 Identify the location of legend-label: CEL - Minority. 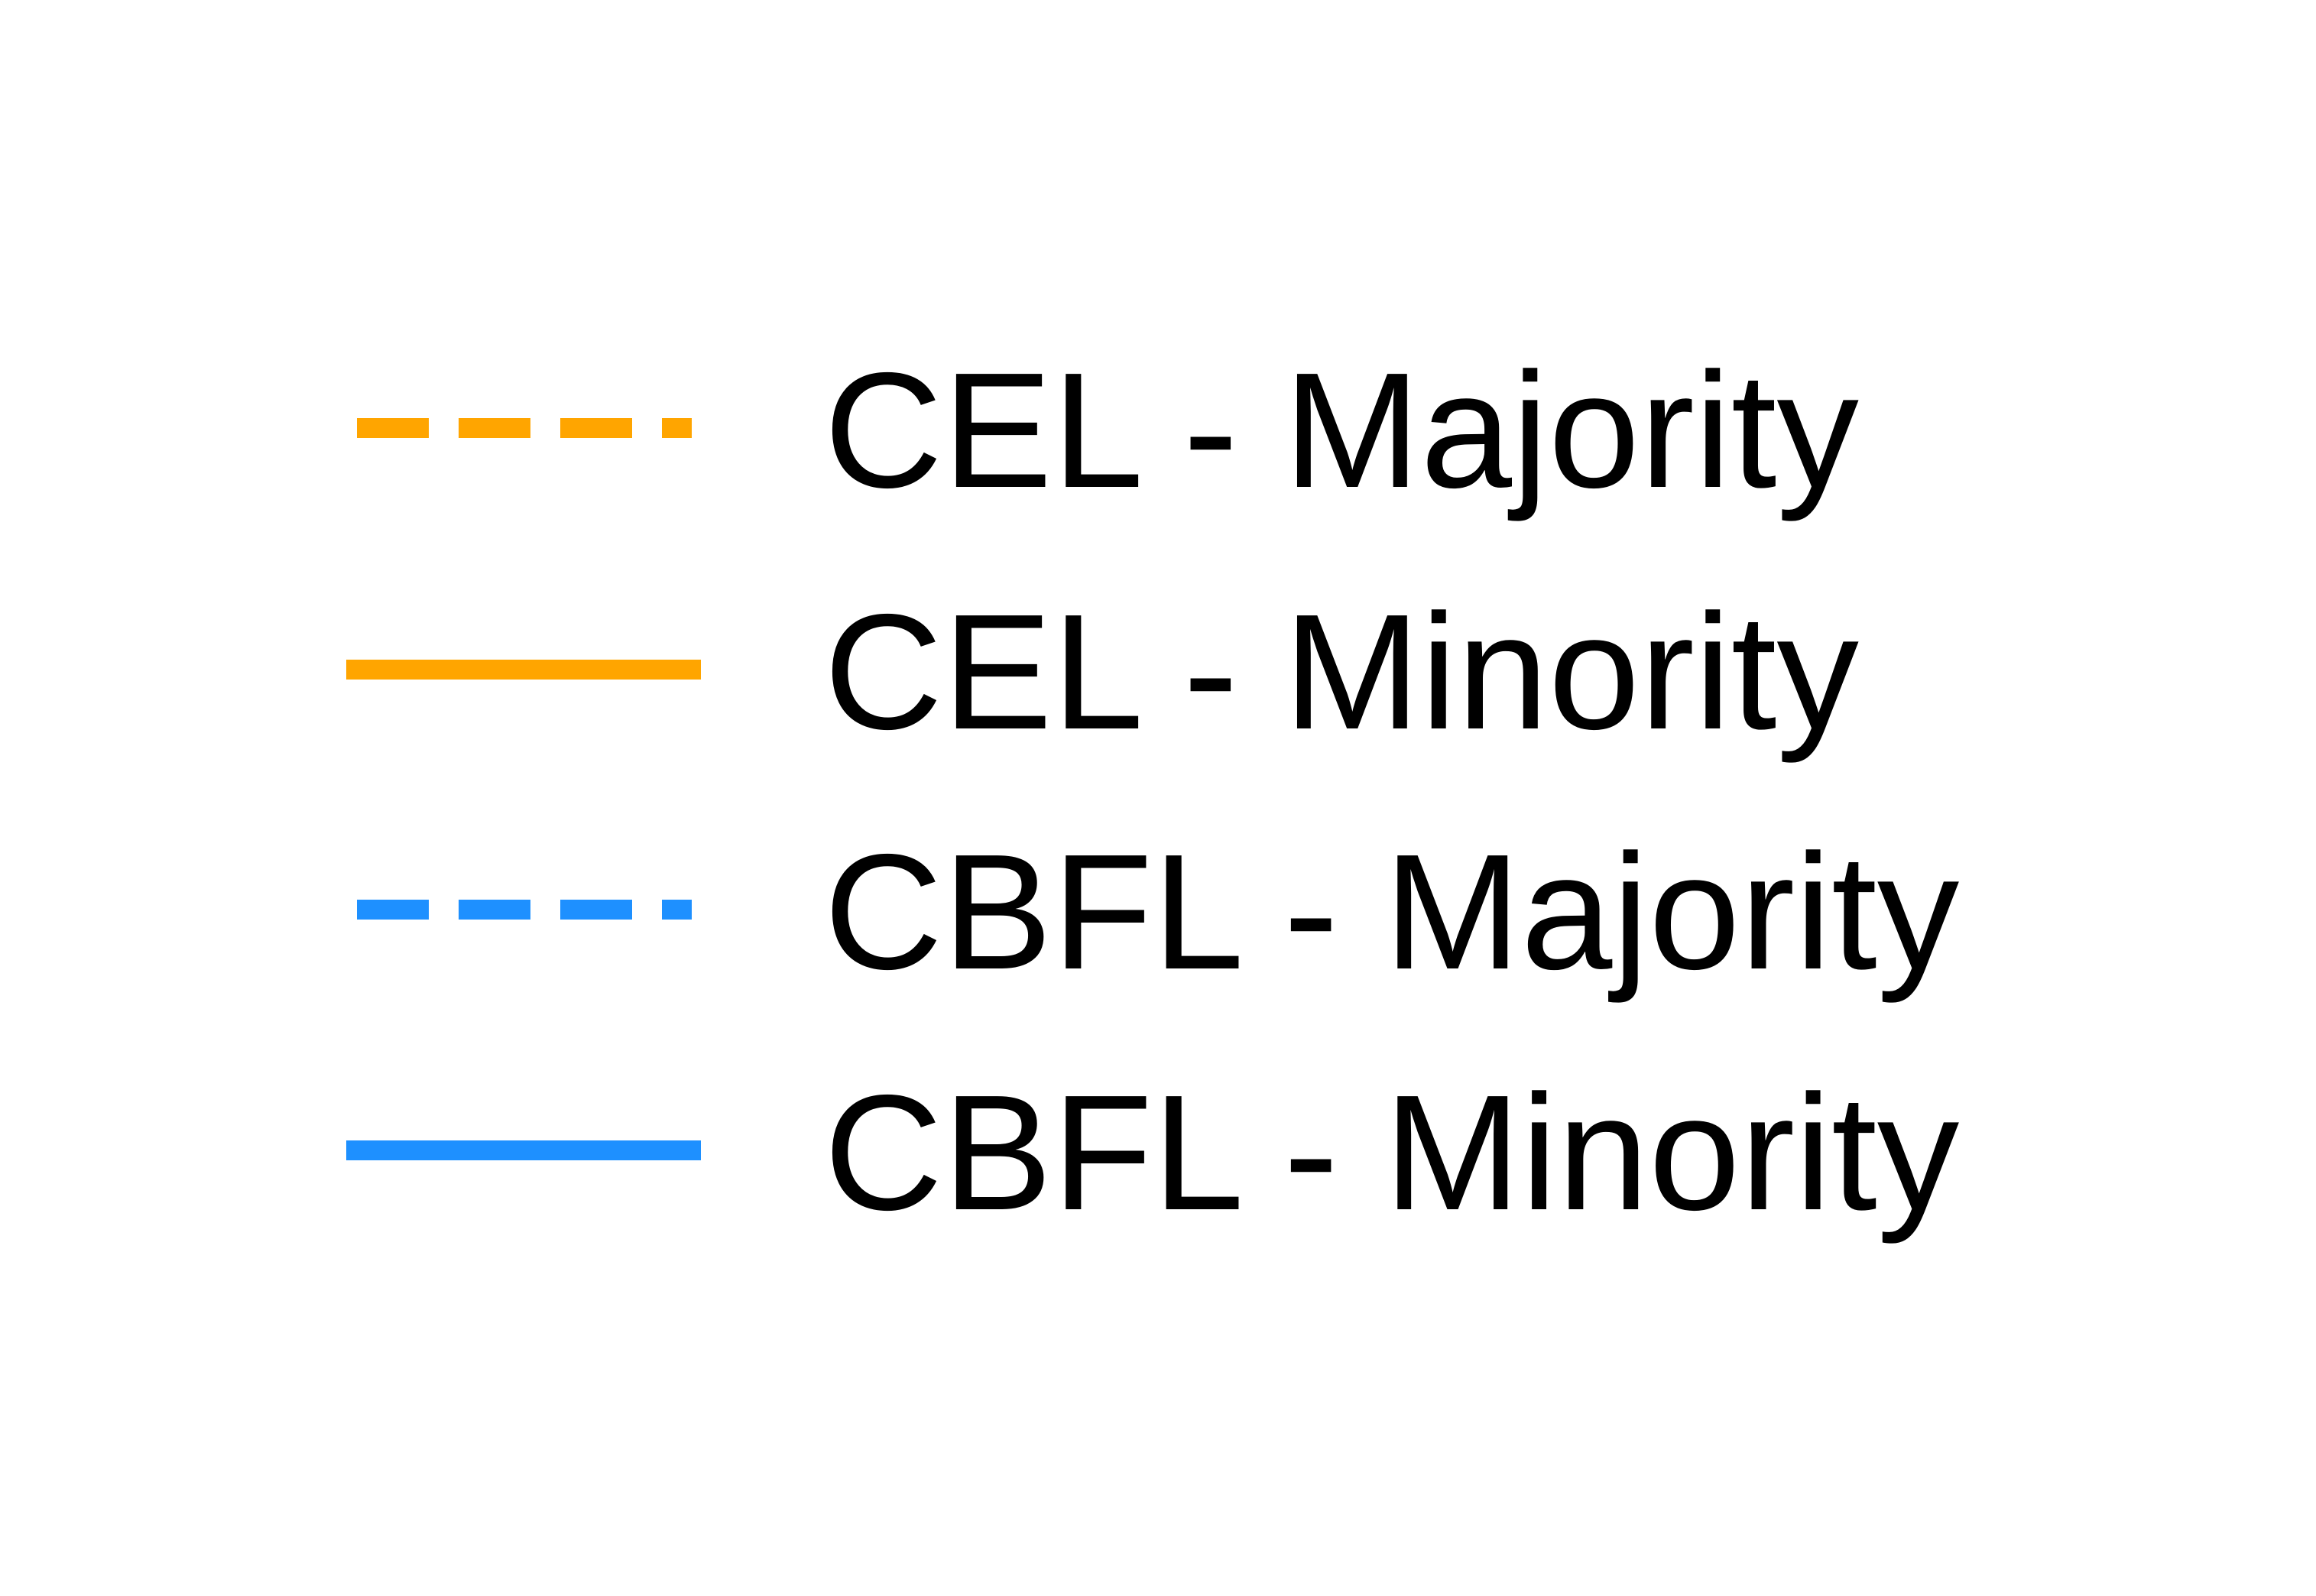
(1341, 671).